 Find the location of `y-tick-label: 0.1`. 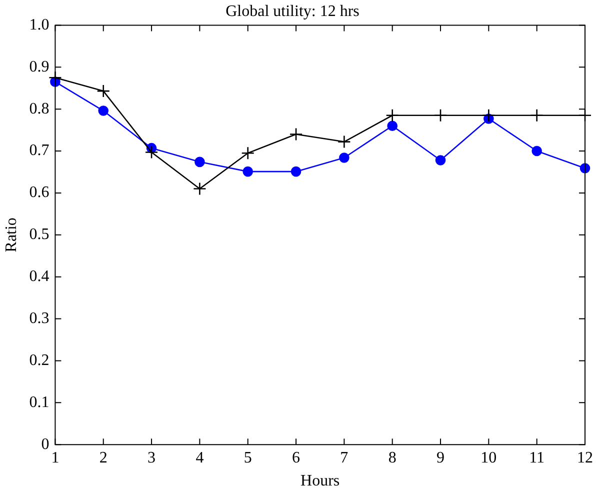

y-tick-label: 0.1 is located at coordinates (39, 402).